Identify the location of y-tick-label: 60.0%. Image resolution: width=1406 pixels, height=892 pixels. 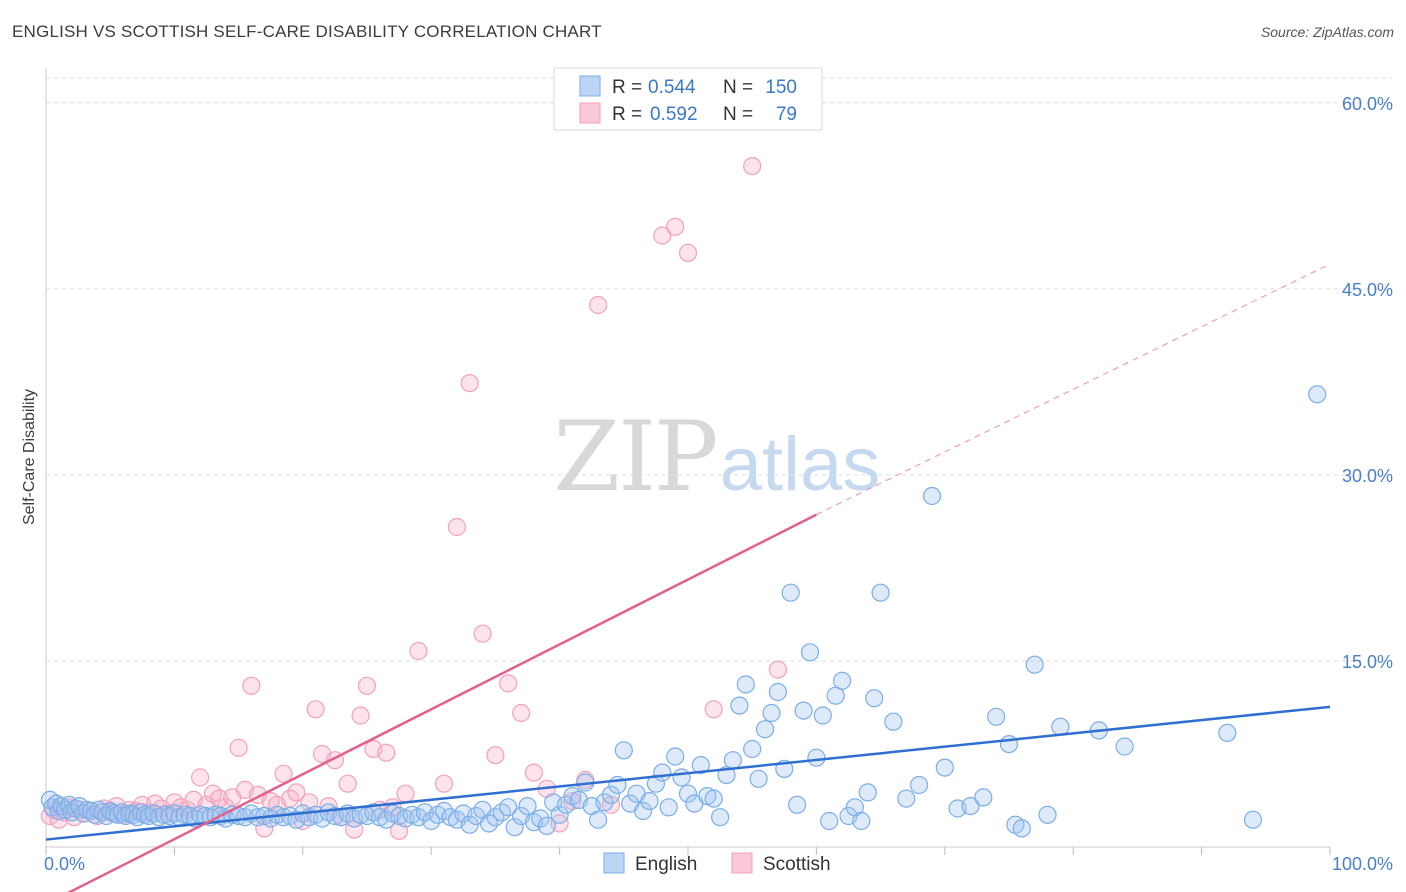
(1367, 104).